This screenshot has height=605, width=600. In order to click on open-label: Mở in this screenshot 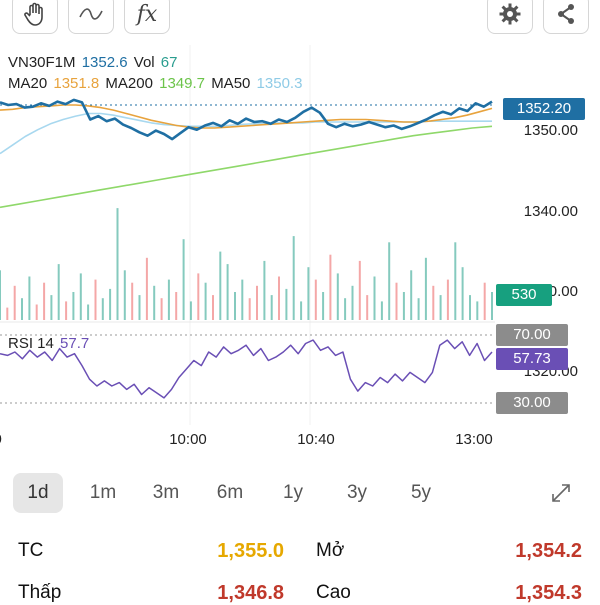, I will do `click(330, 550)`.